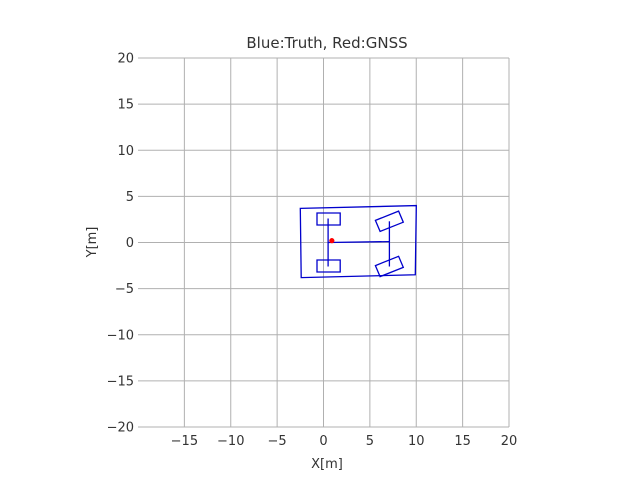 The width and height of the screenshot is (640, 480). I want to click on y-tick-label: −10, so click(120, 335).